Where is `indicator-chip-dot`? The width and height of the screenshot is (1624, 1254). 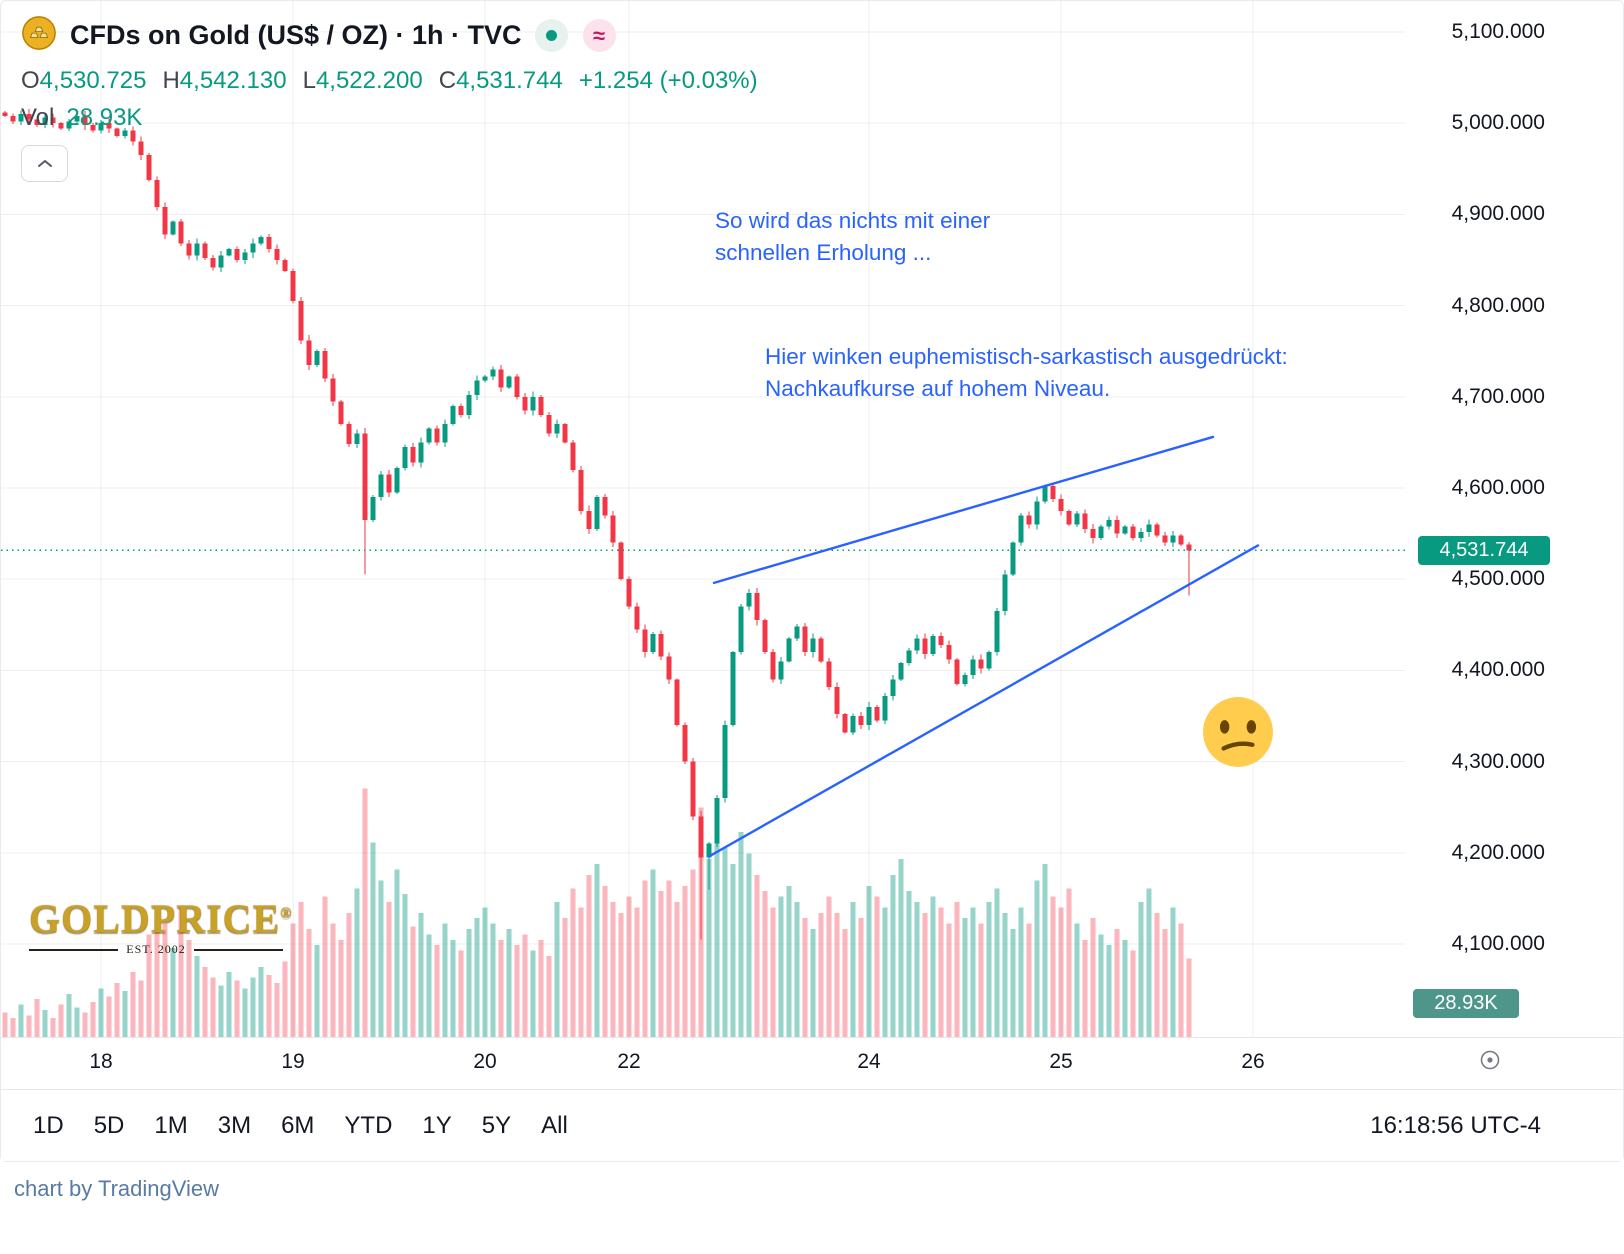 indicator-chip-dot is located at coordinates (551, 35).